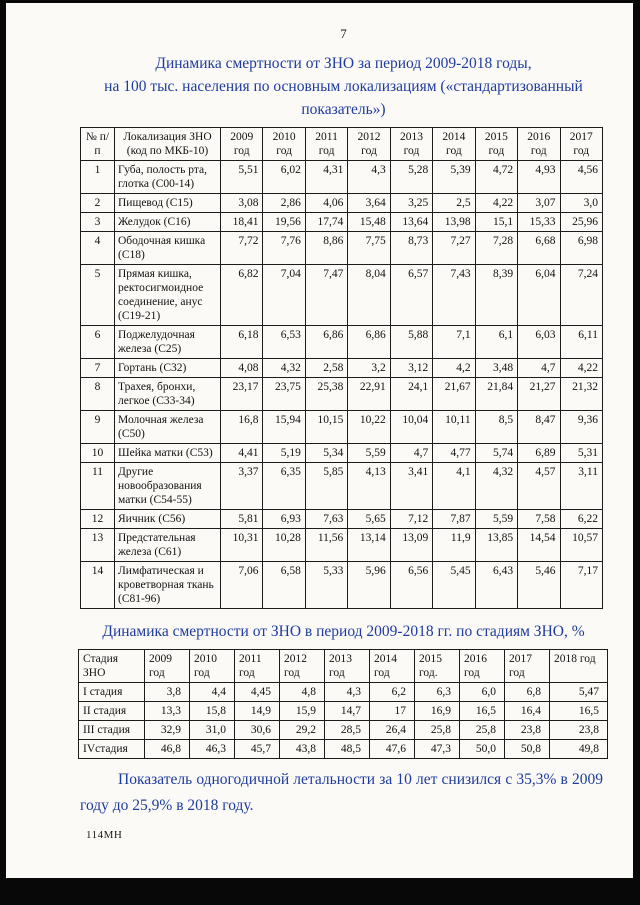  Describe the element at coordinates (284, 453) in the screenshot. I see `value-cell: 5,19` at that location.